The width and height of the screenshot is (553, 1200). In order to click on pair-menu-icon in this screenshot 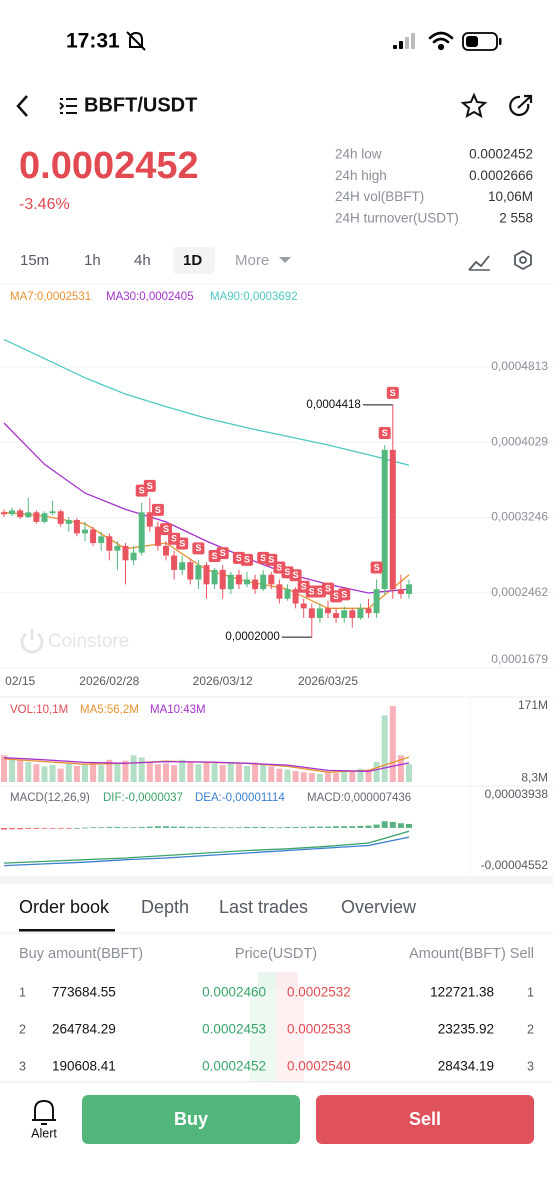, I will do `click(68, 106)`.